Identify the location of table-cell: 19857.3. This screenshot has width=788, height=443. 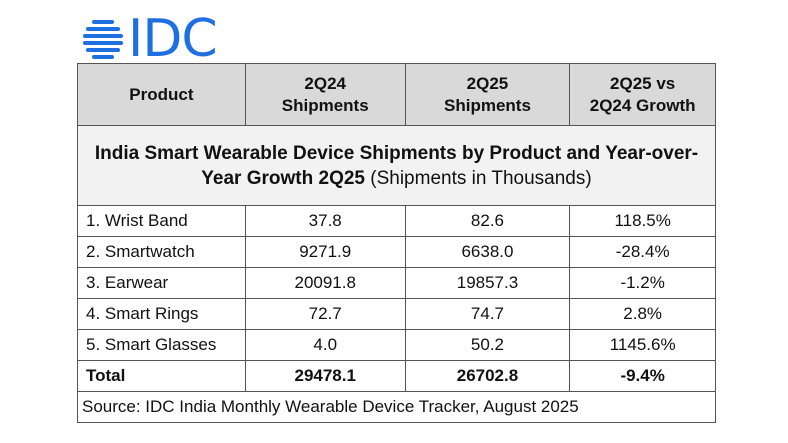
(487, 283).